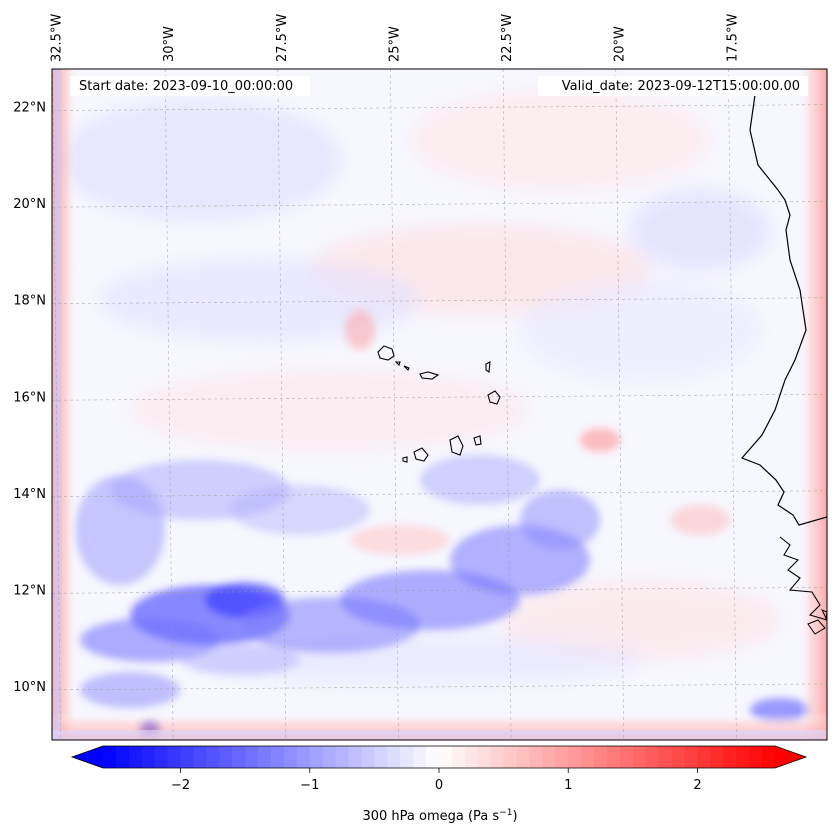  I want to click on lon-label-3: 25°W, so click(394, 44).